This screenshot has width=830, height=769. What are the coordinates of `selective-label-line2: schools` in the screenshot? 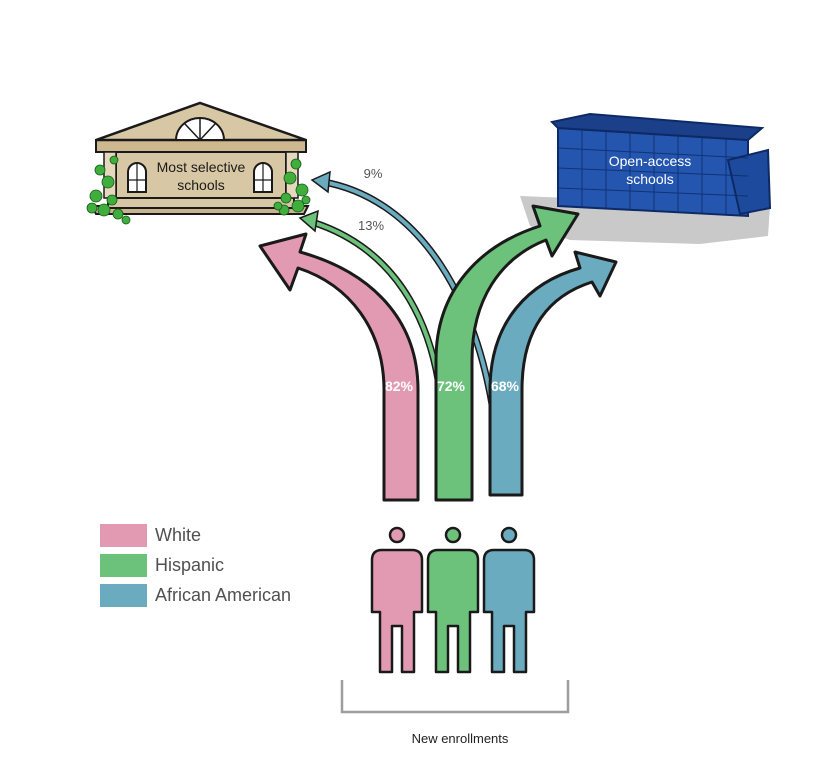 It's located at (200, 185).